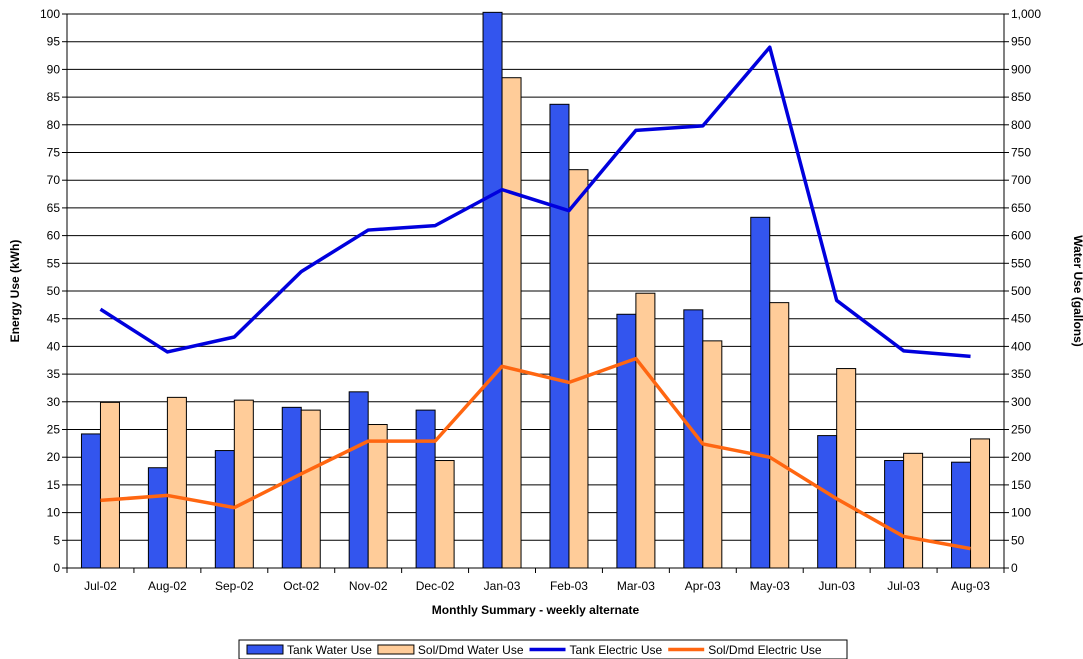 The width and height of the screenshot is (1083, 659). Describe the element at coordinates (54, 69) in the screenshot. I see `left-tick-label: 90` at that location.